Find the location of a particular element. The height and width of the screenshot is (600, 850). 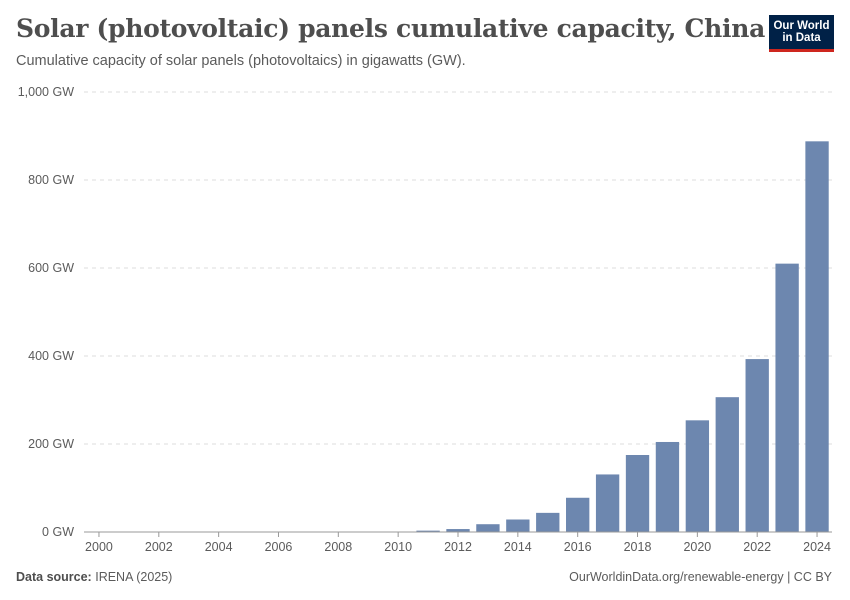

y-tick-label: 600 GW is located at coordinates (51, 268).